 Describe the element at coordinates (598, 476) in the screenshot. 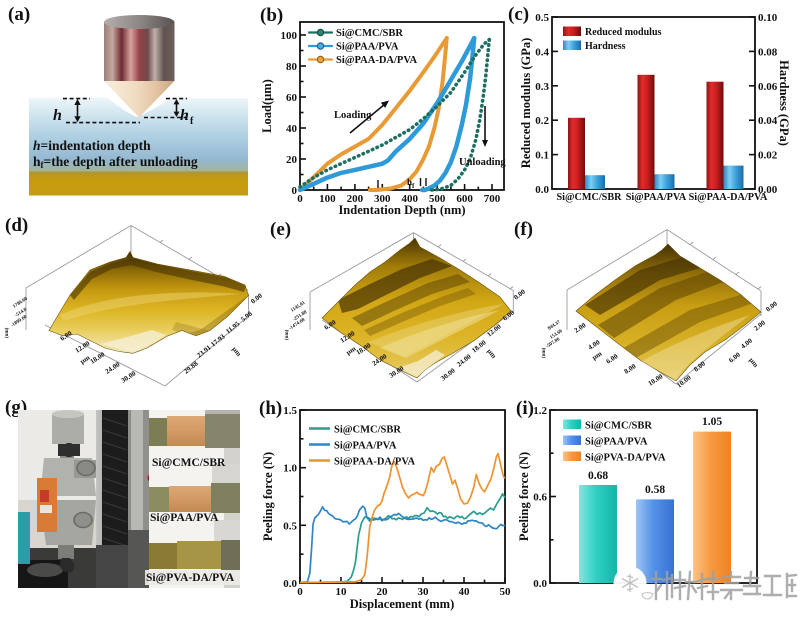

I see `svg-text: 0.68` at that location.